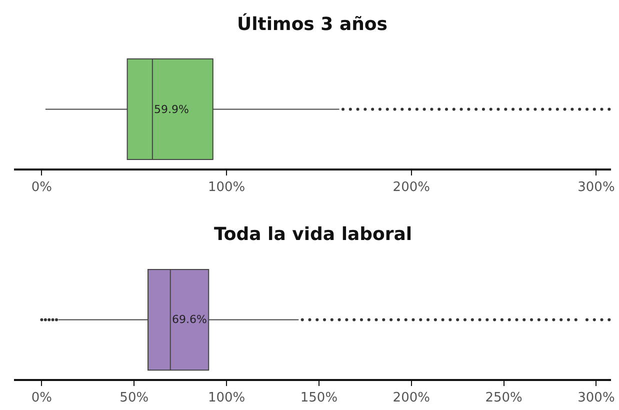 The height and width of the screenshot is (410, 619). What do you see at coordinates (313, 234) in the screenshot?
I see `chart-title: Toda la vida laboral` at bounding box center [313, 234].